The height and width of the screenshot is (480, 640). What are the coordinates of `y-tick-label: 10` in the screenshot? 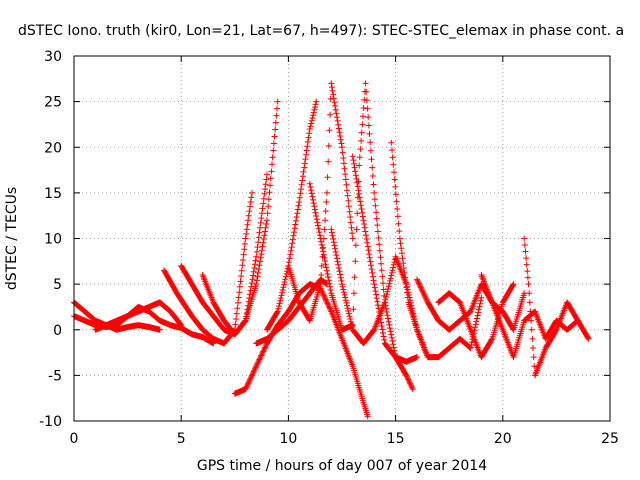 It's located at (53, 240).